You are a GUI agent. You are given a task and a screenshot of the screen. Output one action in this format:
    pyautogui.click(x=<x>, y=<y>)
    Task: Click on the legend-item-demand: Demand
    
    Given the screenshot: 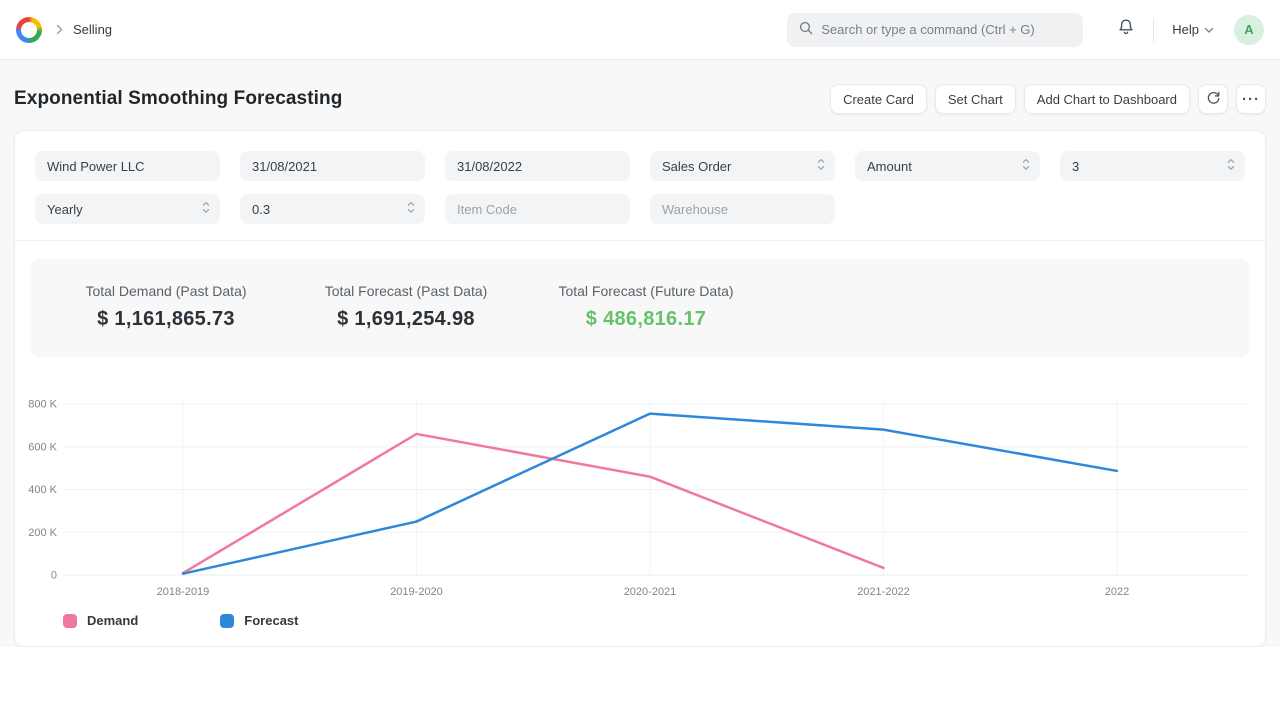 What is the action you would take?
    pyautogui.click(x=100, y=620)
    